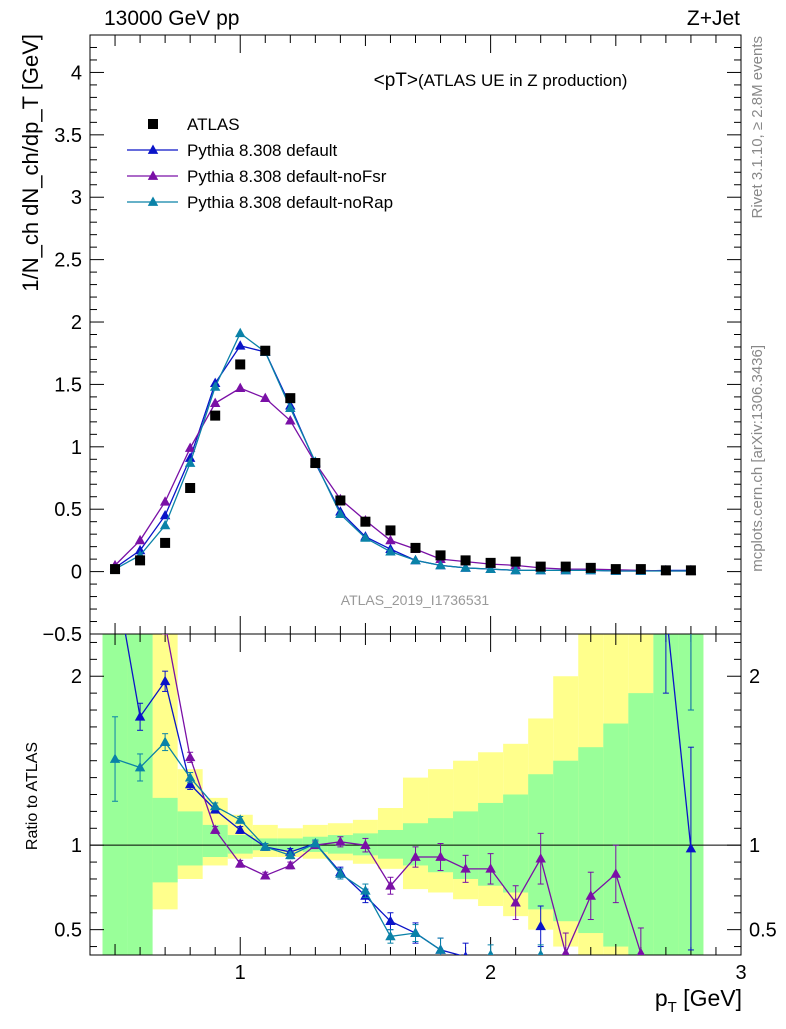  I want to click on x-tick-label: 1, so click(240, 973).